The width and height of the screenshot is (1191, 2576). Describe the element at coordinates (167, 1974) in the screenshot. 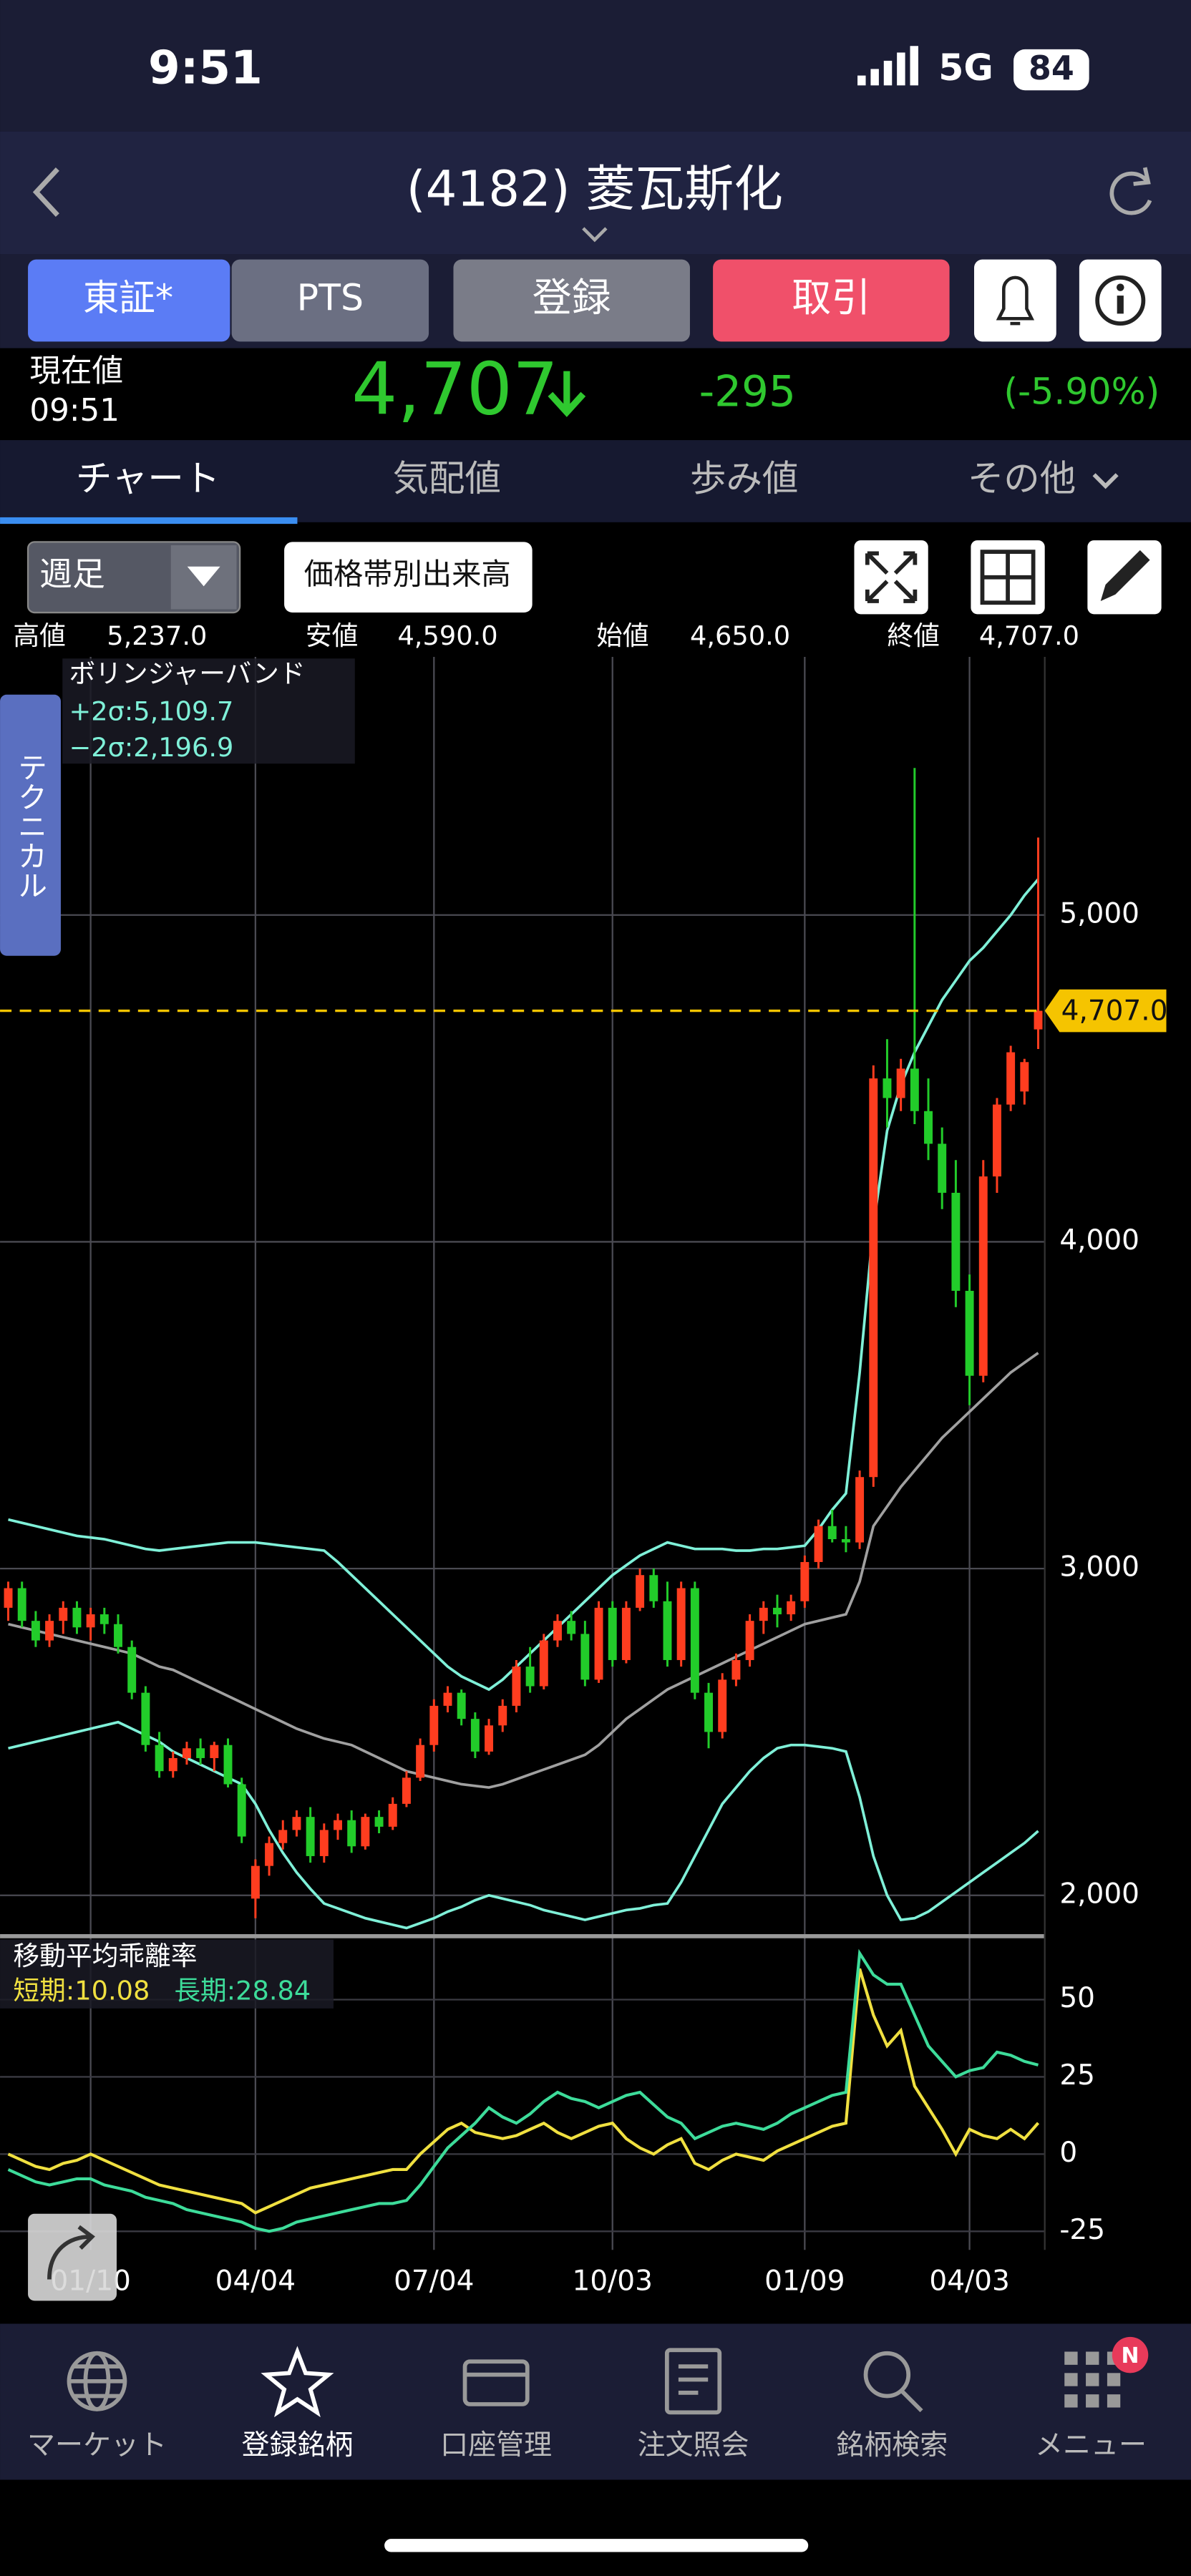

I see `deviation-legend-box` at that location.